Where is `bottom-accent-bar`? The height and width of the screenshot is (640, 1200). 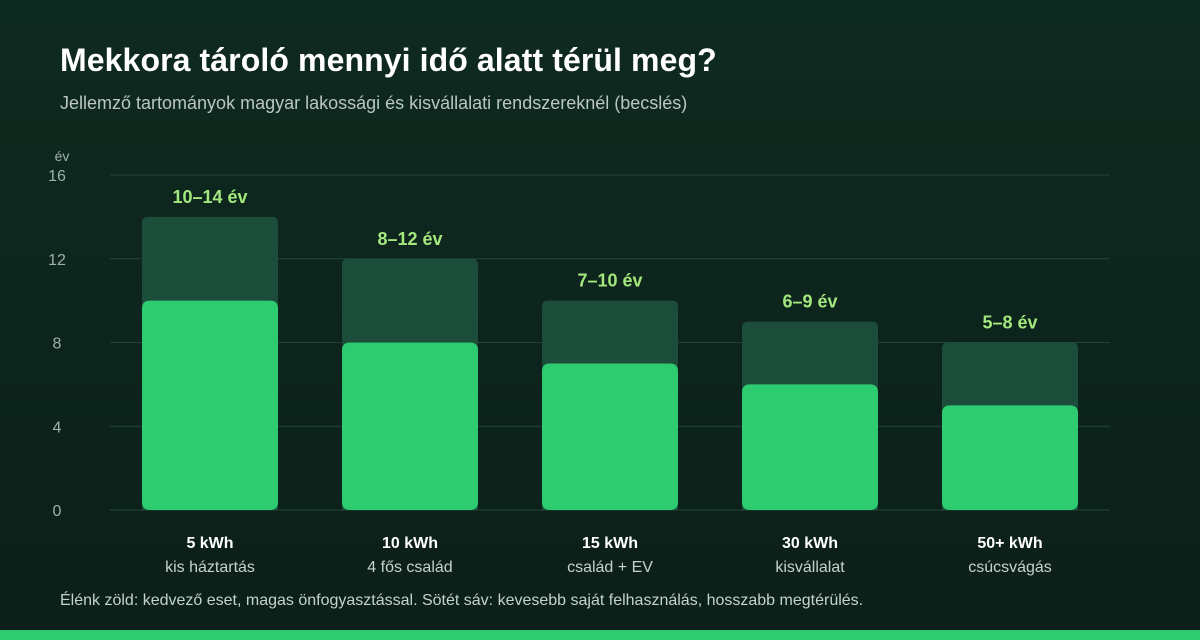
bottom-accent-bar is located at coordinates (600, 635).